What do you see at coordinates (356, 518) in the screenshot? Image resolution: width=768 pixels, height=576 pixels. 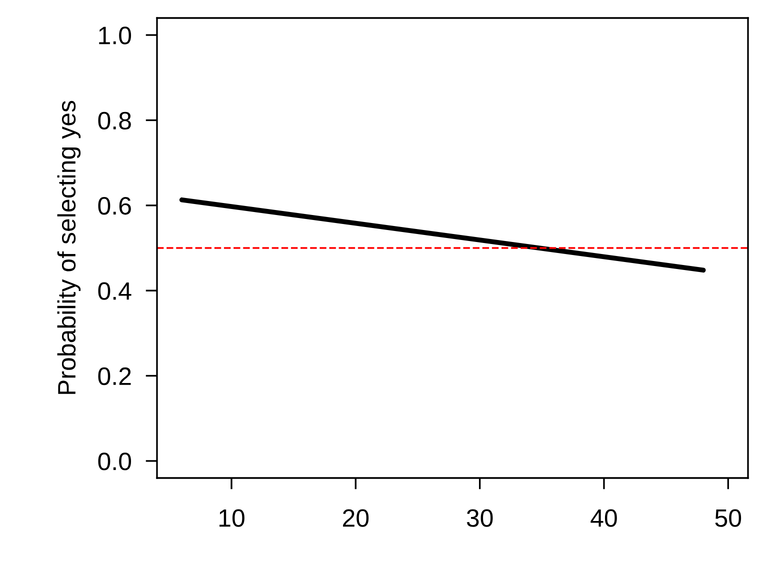 I see `x-tick-label: 20` at bounding box center [356, 518].